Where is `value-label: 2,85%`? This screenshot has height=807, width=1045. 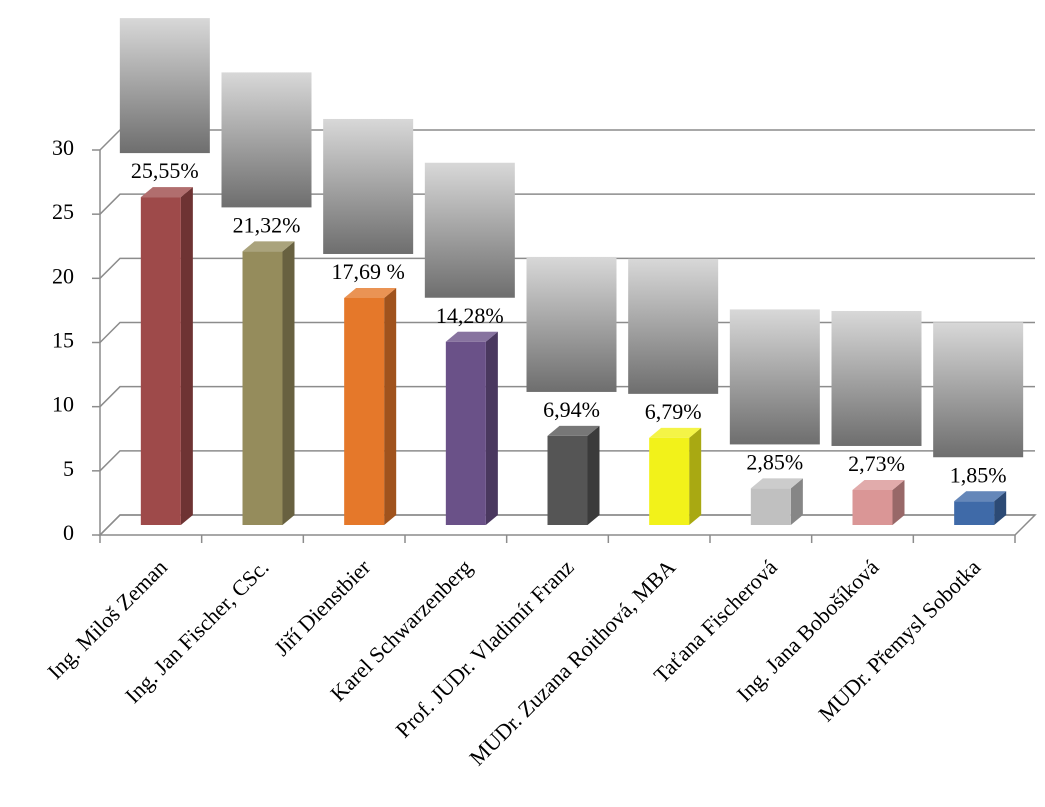
value-label: 2,85% is located at coordinates (774, 461).